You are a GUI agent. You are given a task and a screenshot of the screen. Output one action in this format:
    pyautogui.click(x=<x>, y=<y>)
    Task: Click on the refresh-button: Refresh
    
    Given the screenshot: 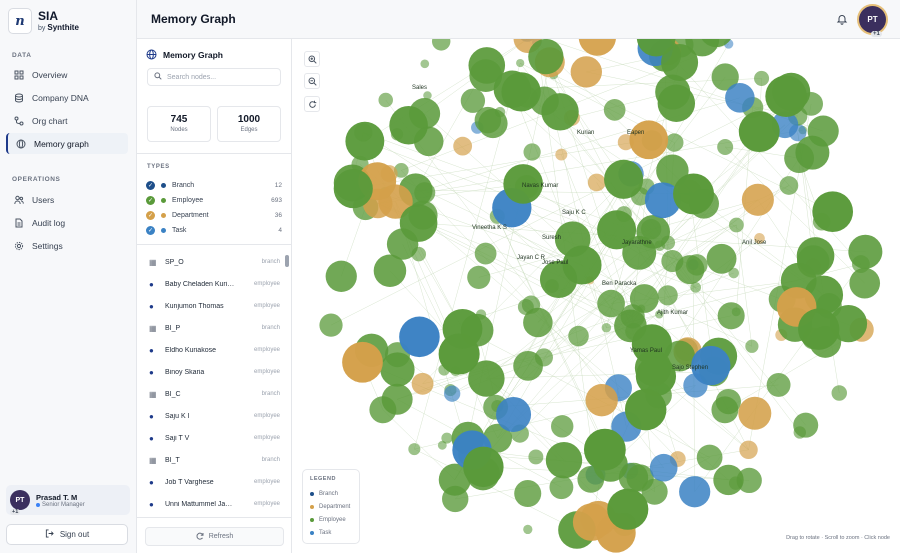 What is the action you would take?
    pyautogui.click(x=214, y=536)
    